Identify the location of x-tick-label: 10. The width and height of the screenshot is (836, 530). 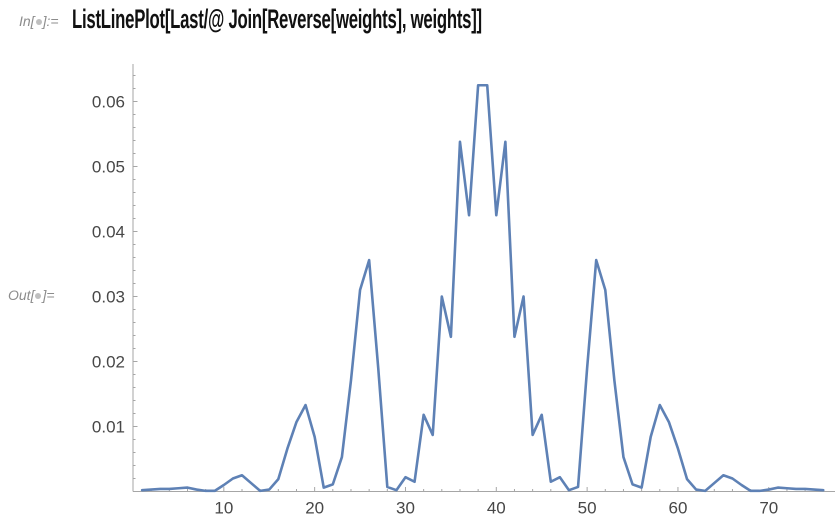
(223, 508).